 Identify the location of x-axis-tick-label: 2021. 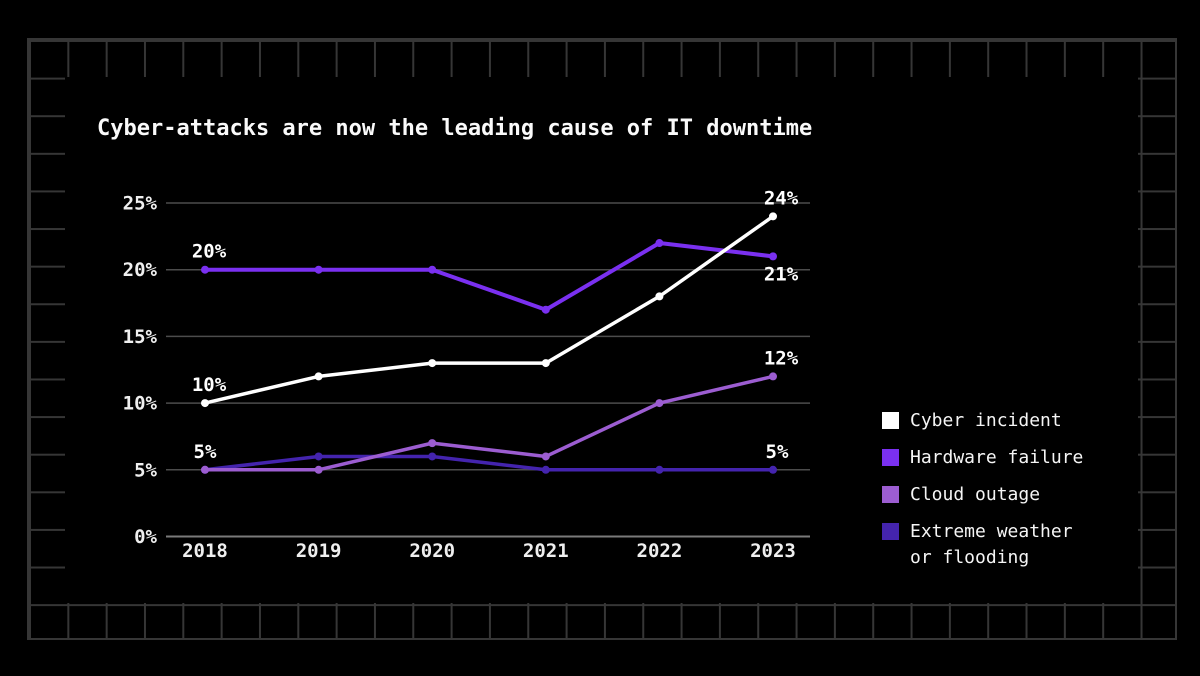
(546, 551).